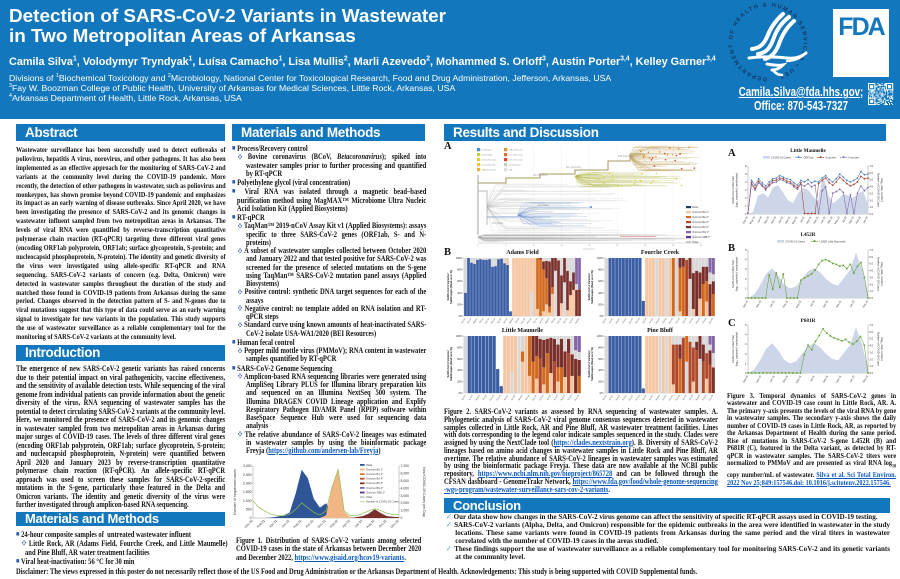  What do you see at coordinates (872, 207) in the screenshot?
I see `svg-text: 1.0` at bounding box center [872, 207].